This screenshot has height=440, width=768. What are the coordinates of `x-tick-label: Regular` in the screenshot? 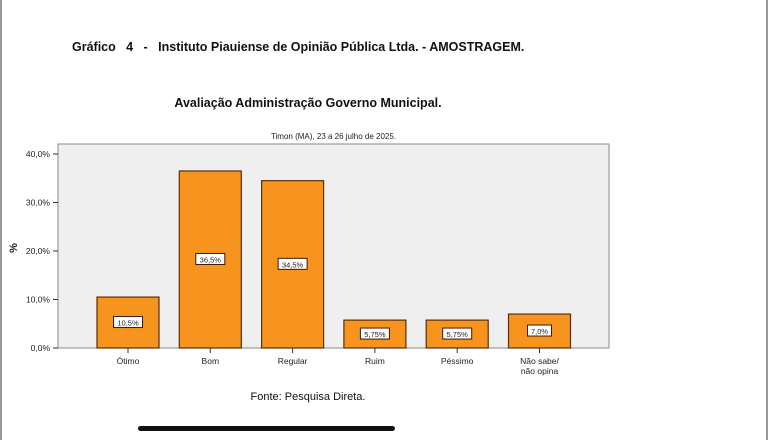 It's located at (293, 361).